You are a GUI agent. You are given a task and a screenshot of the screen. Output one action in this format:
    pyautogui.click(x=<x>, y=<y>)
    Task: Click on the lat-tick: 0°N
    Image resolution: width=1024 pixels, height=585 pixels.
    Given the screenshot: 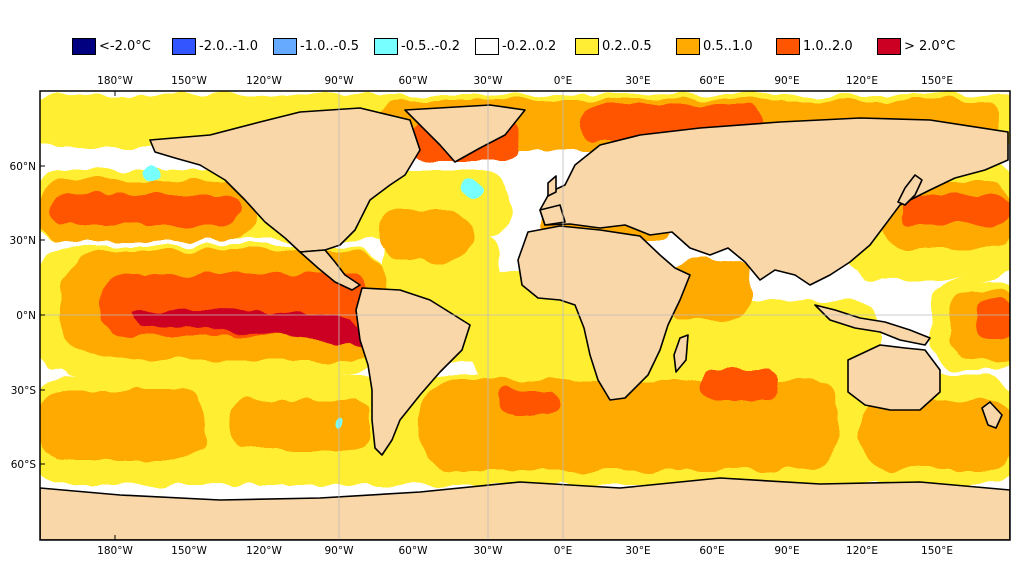 What is the action you would take?
    pyautogui.click(x=26, y=316)
    